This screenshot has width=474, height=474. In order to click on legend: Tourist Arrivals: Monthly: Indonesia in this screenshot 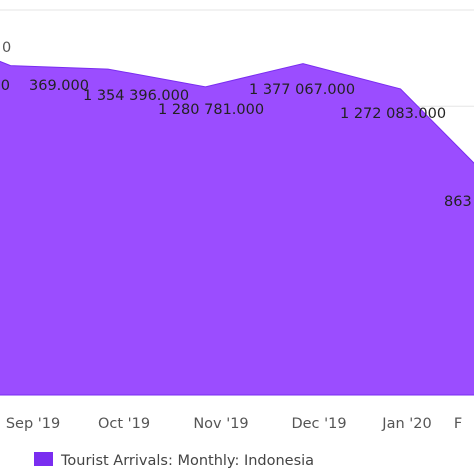, I will do `click(174, 460)`.